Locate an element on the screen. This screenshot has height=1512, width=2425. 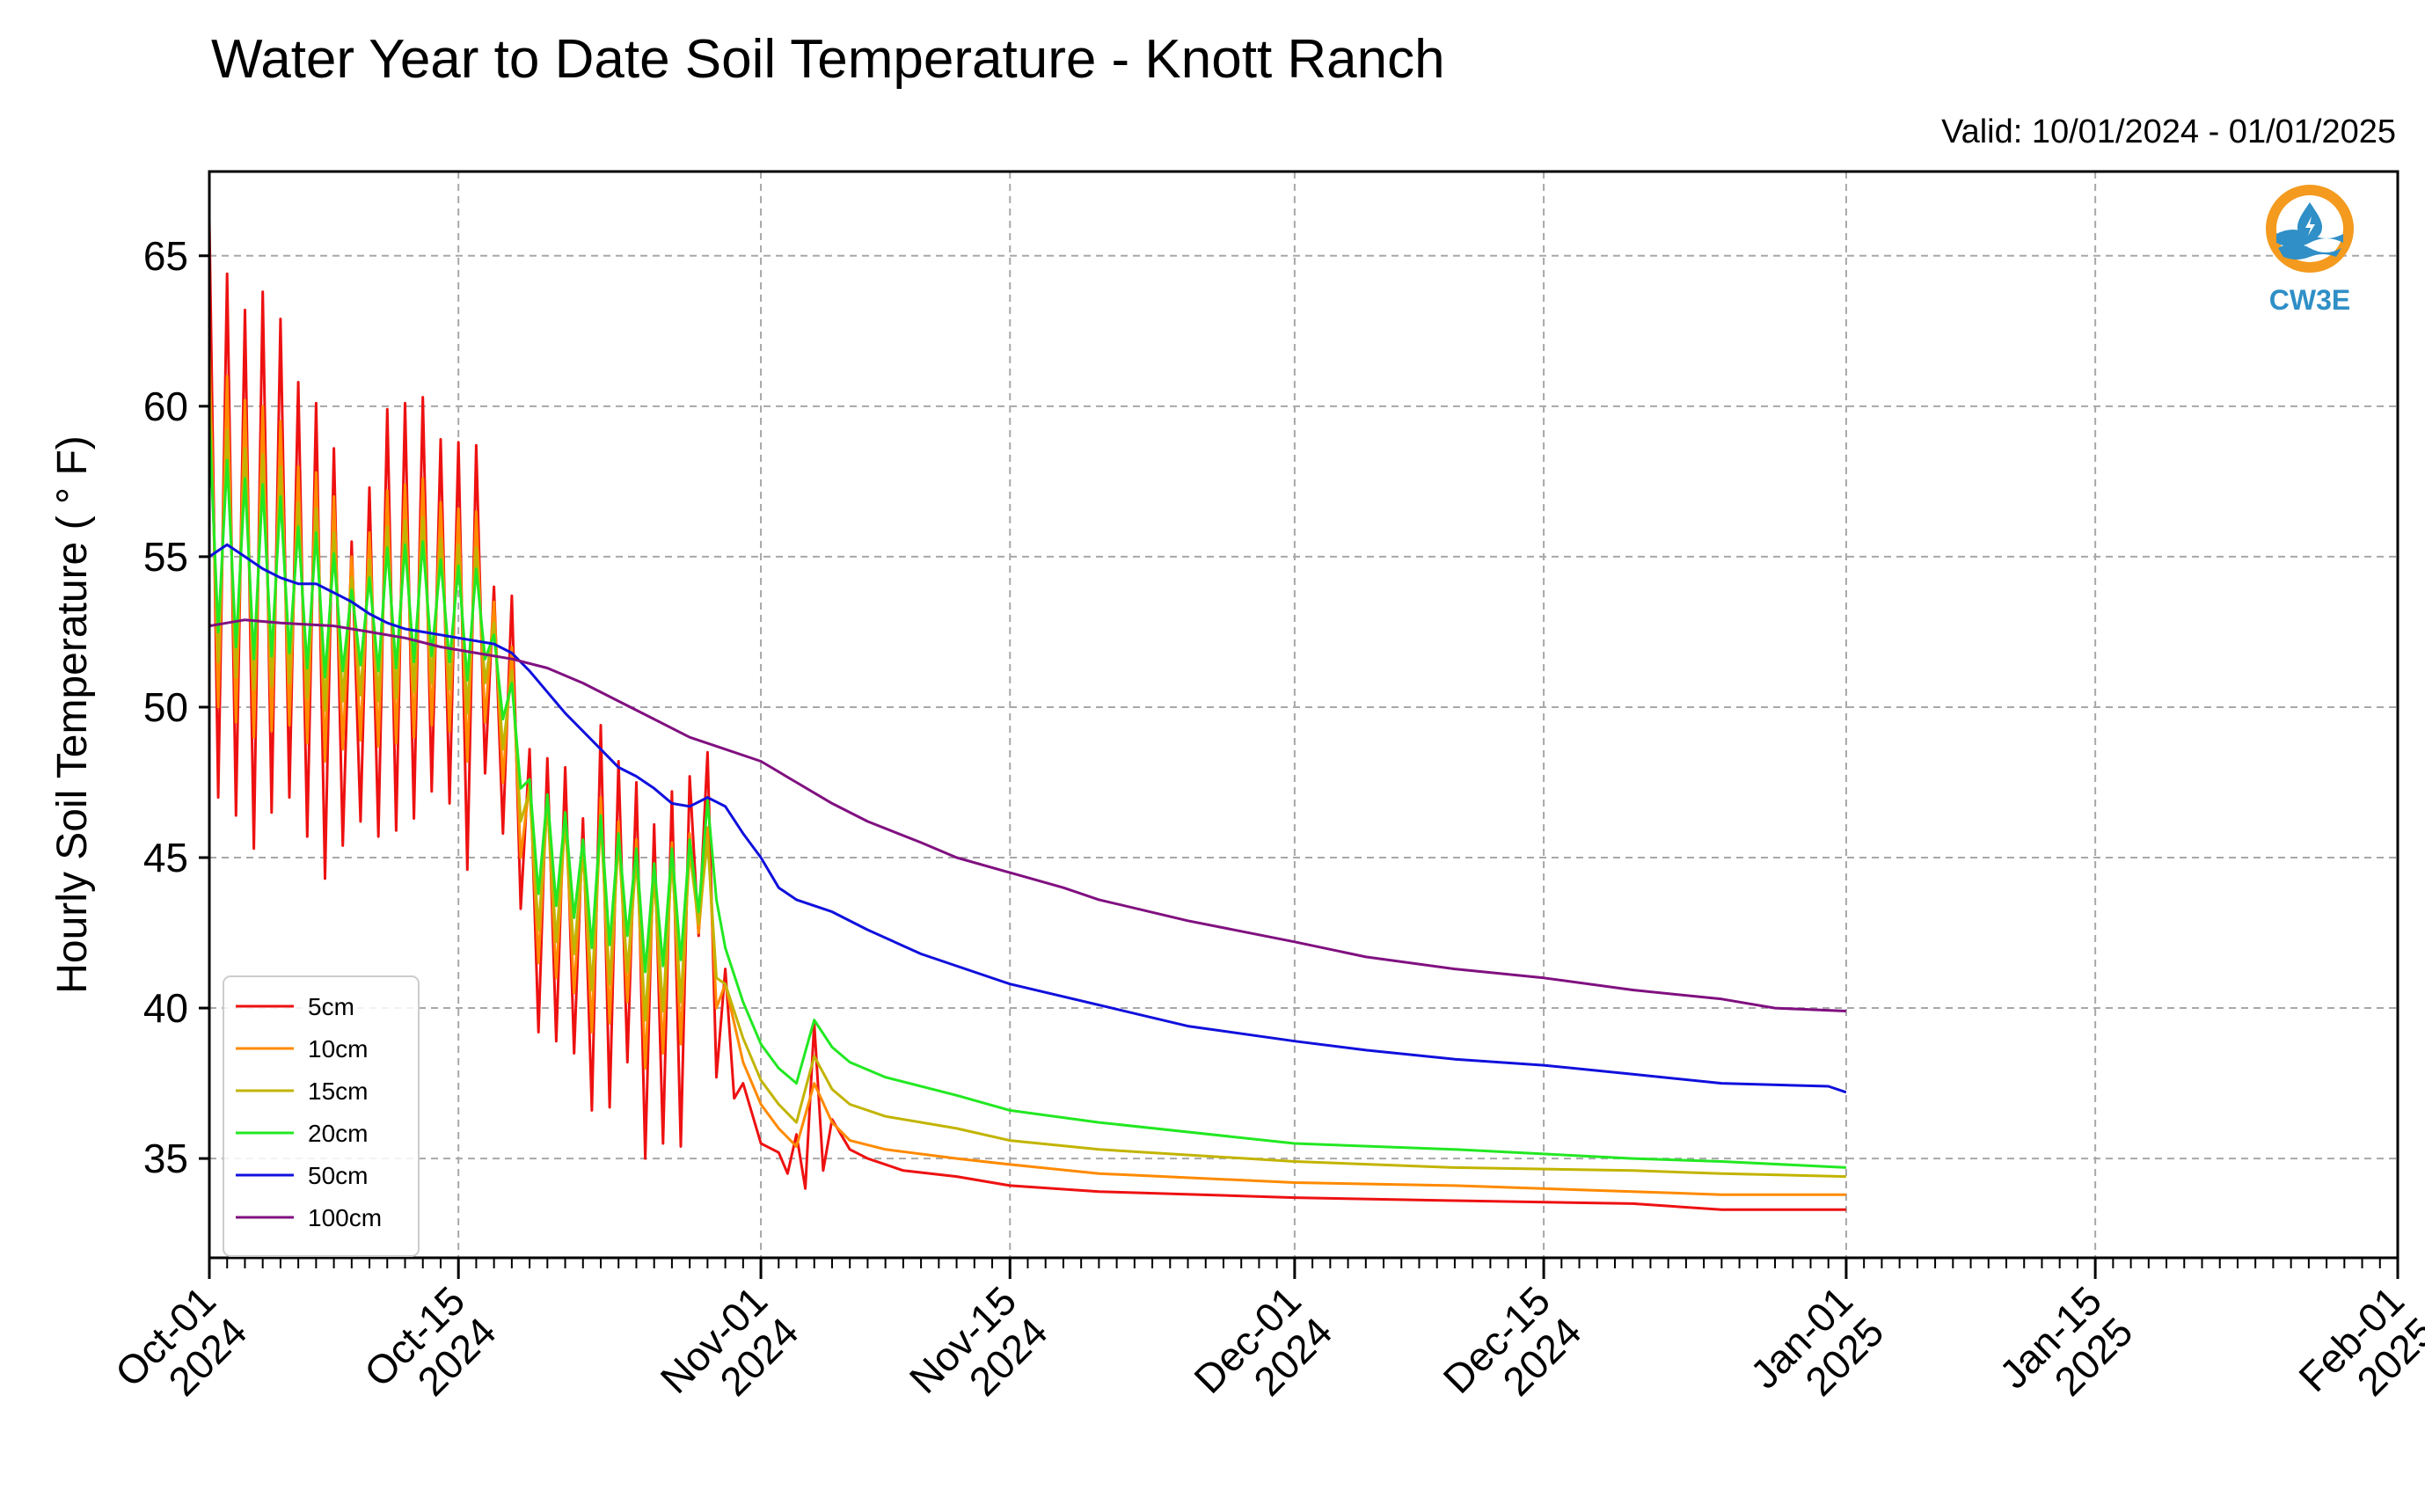
water-drop-icon is located at coordinates (2310, 229).